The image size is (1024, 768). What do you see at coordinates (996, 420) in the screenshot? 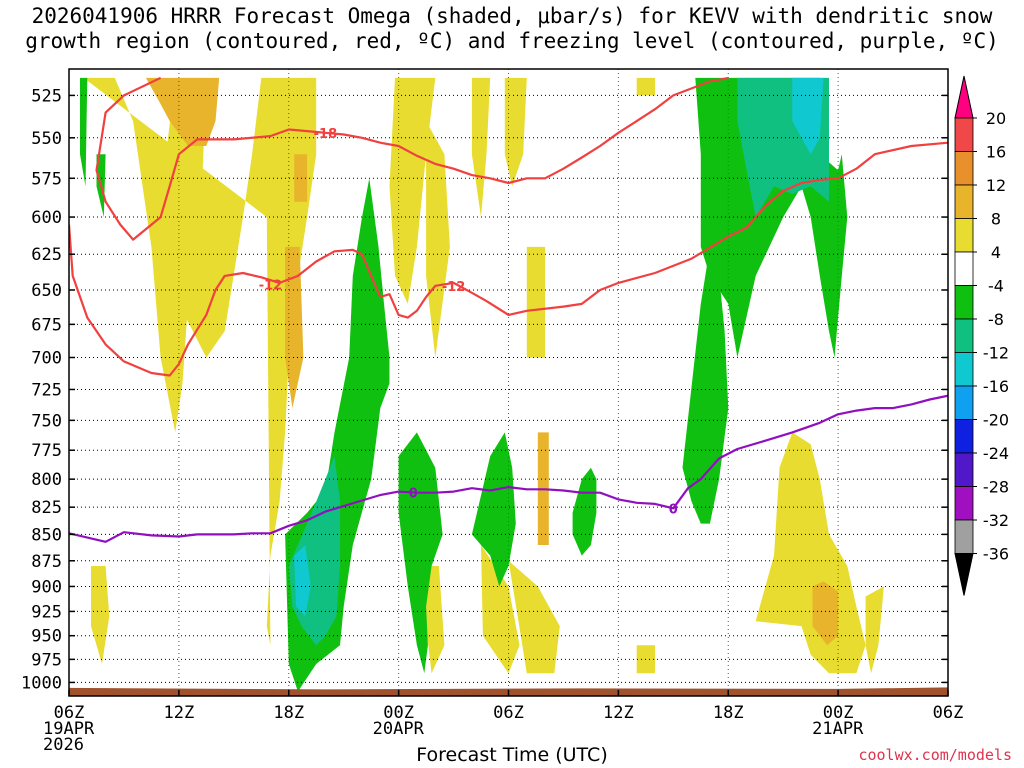
I see `colorbar-label-9: -20` at bounding box center [996, 420].